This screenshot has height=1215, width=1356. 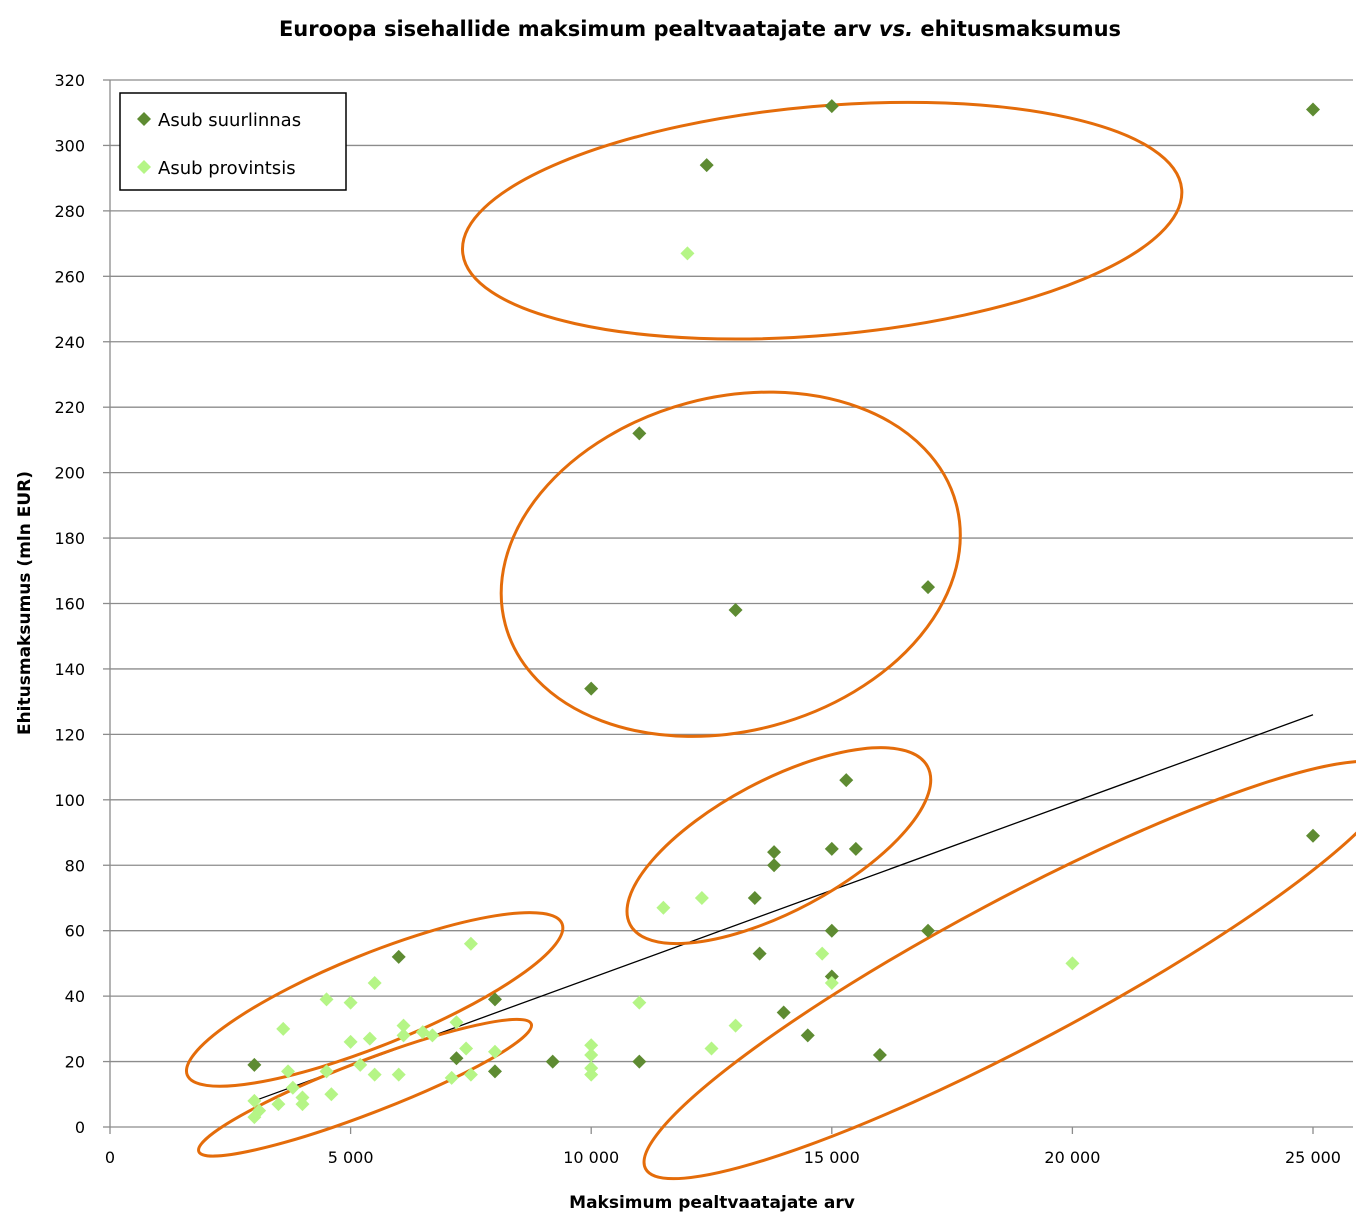 I want to click on y-tick-label: 20, so click(x=75, y=1062).